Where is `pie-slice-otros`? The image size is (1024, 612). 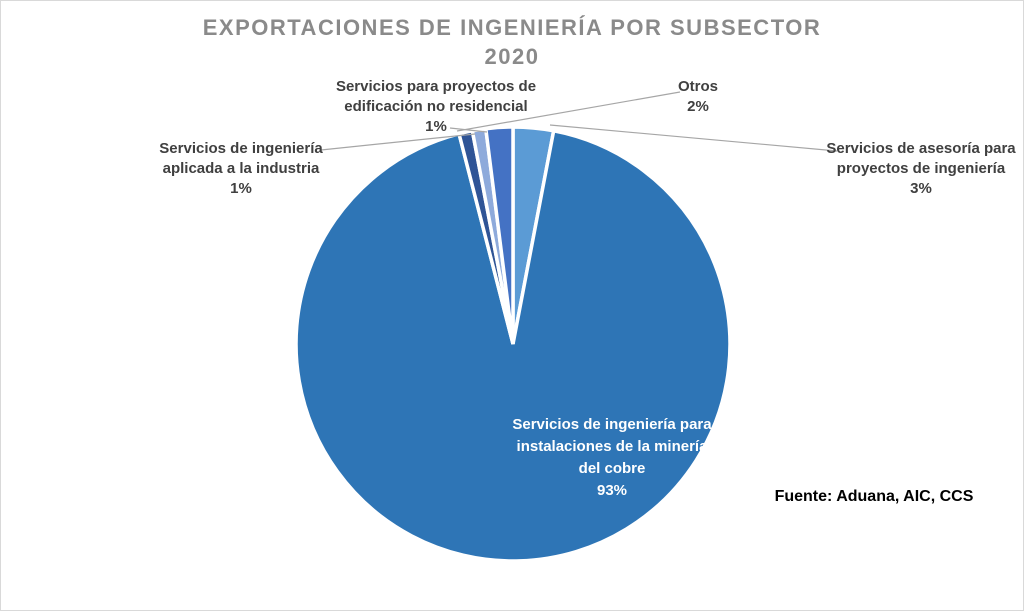
pie-slice-otros is located at coordinates (499, 235).